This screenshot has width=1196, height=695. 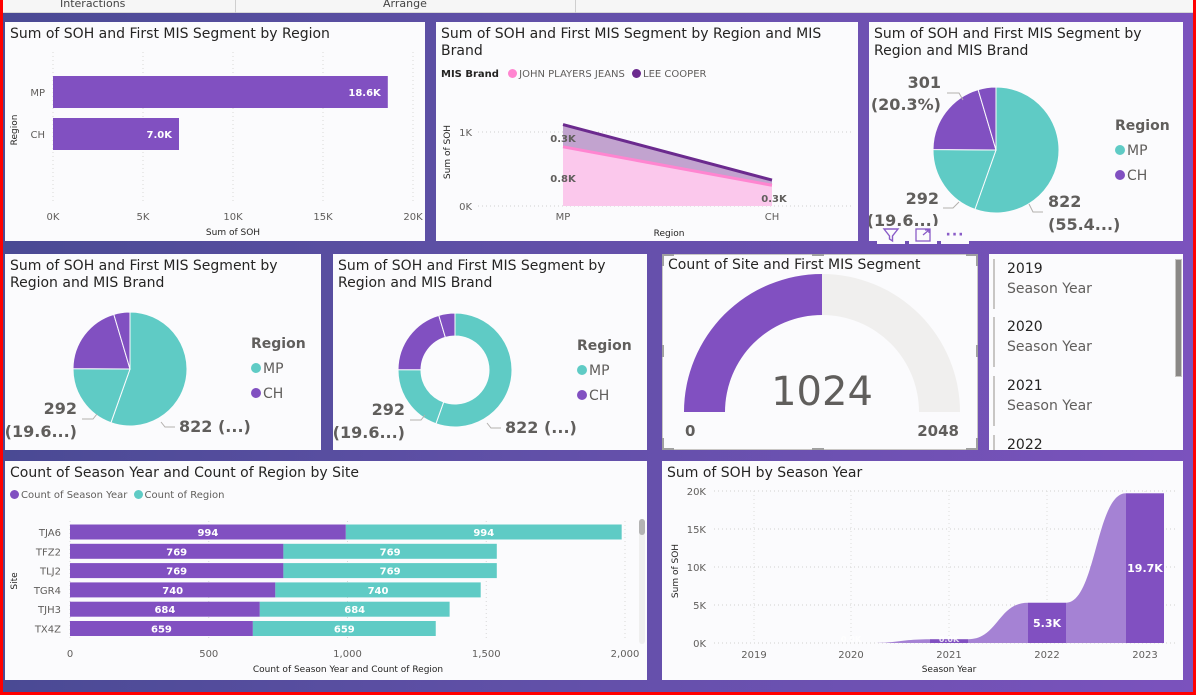 What do you see at coordinates (1096, 568) in the screenshot?
I see `ribbon-connector` at bounding box center [1096, 568].